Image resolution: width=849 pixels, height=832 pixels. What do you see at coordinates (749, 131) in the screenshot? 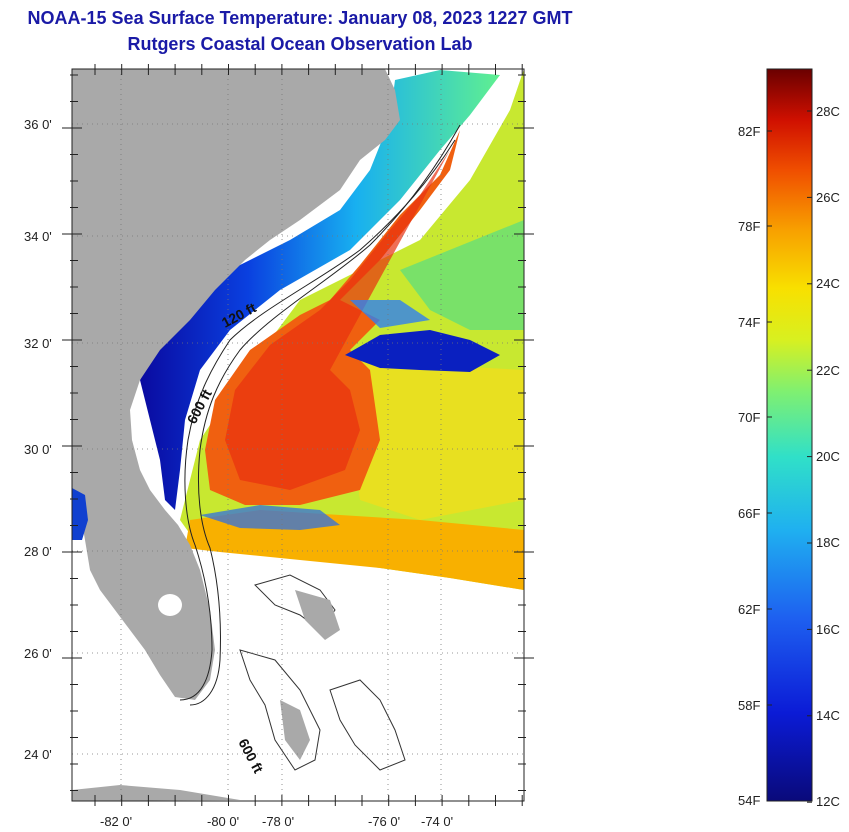
I see `colorbar-f-label: 82F` at bounding box center [749, 131].